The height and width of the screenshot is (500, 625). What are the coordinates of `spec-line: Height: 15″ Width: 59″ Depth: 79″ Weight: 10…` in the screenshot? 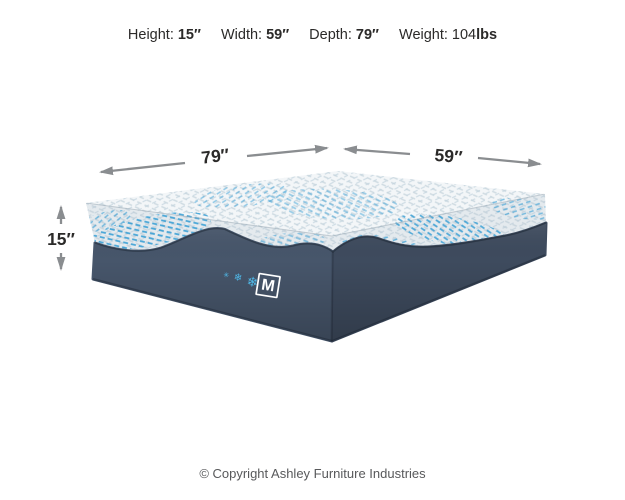 It's located at (312, 35).